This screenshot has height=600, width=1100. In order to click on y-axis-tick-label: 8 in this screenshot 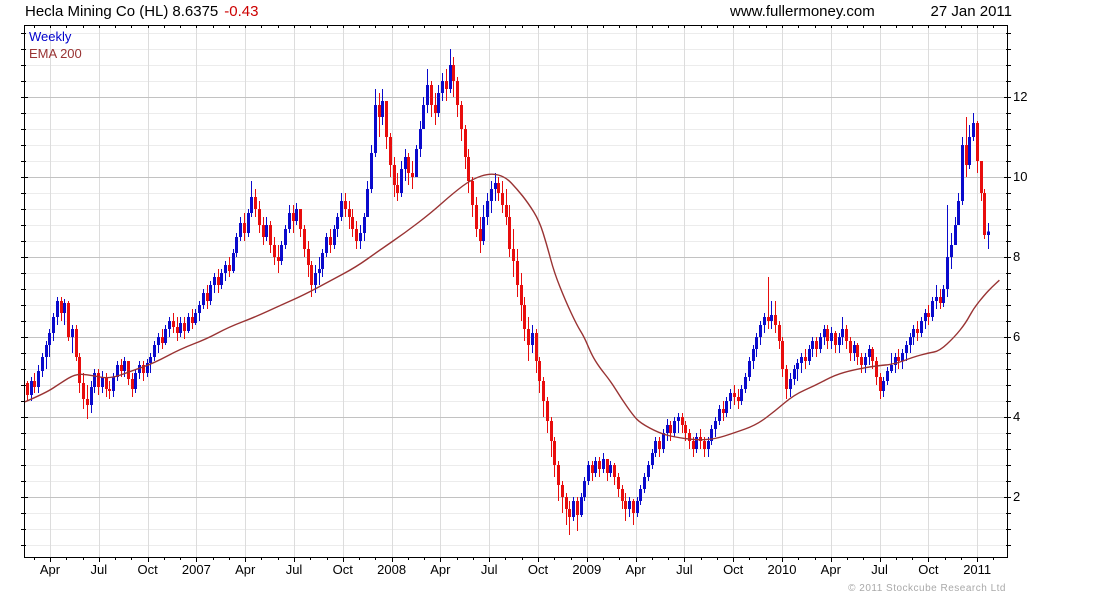, I will do `click(1017, 256)`.